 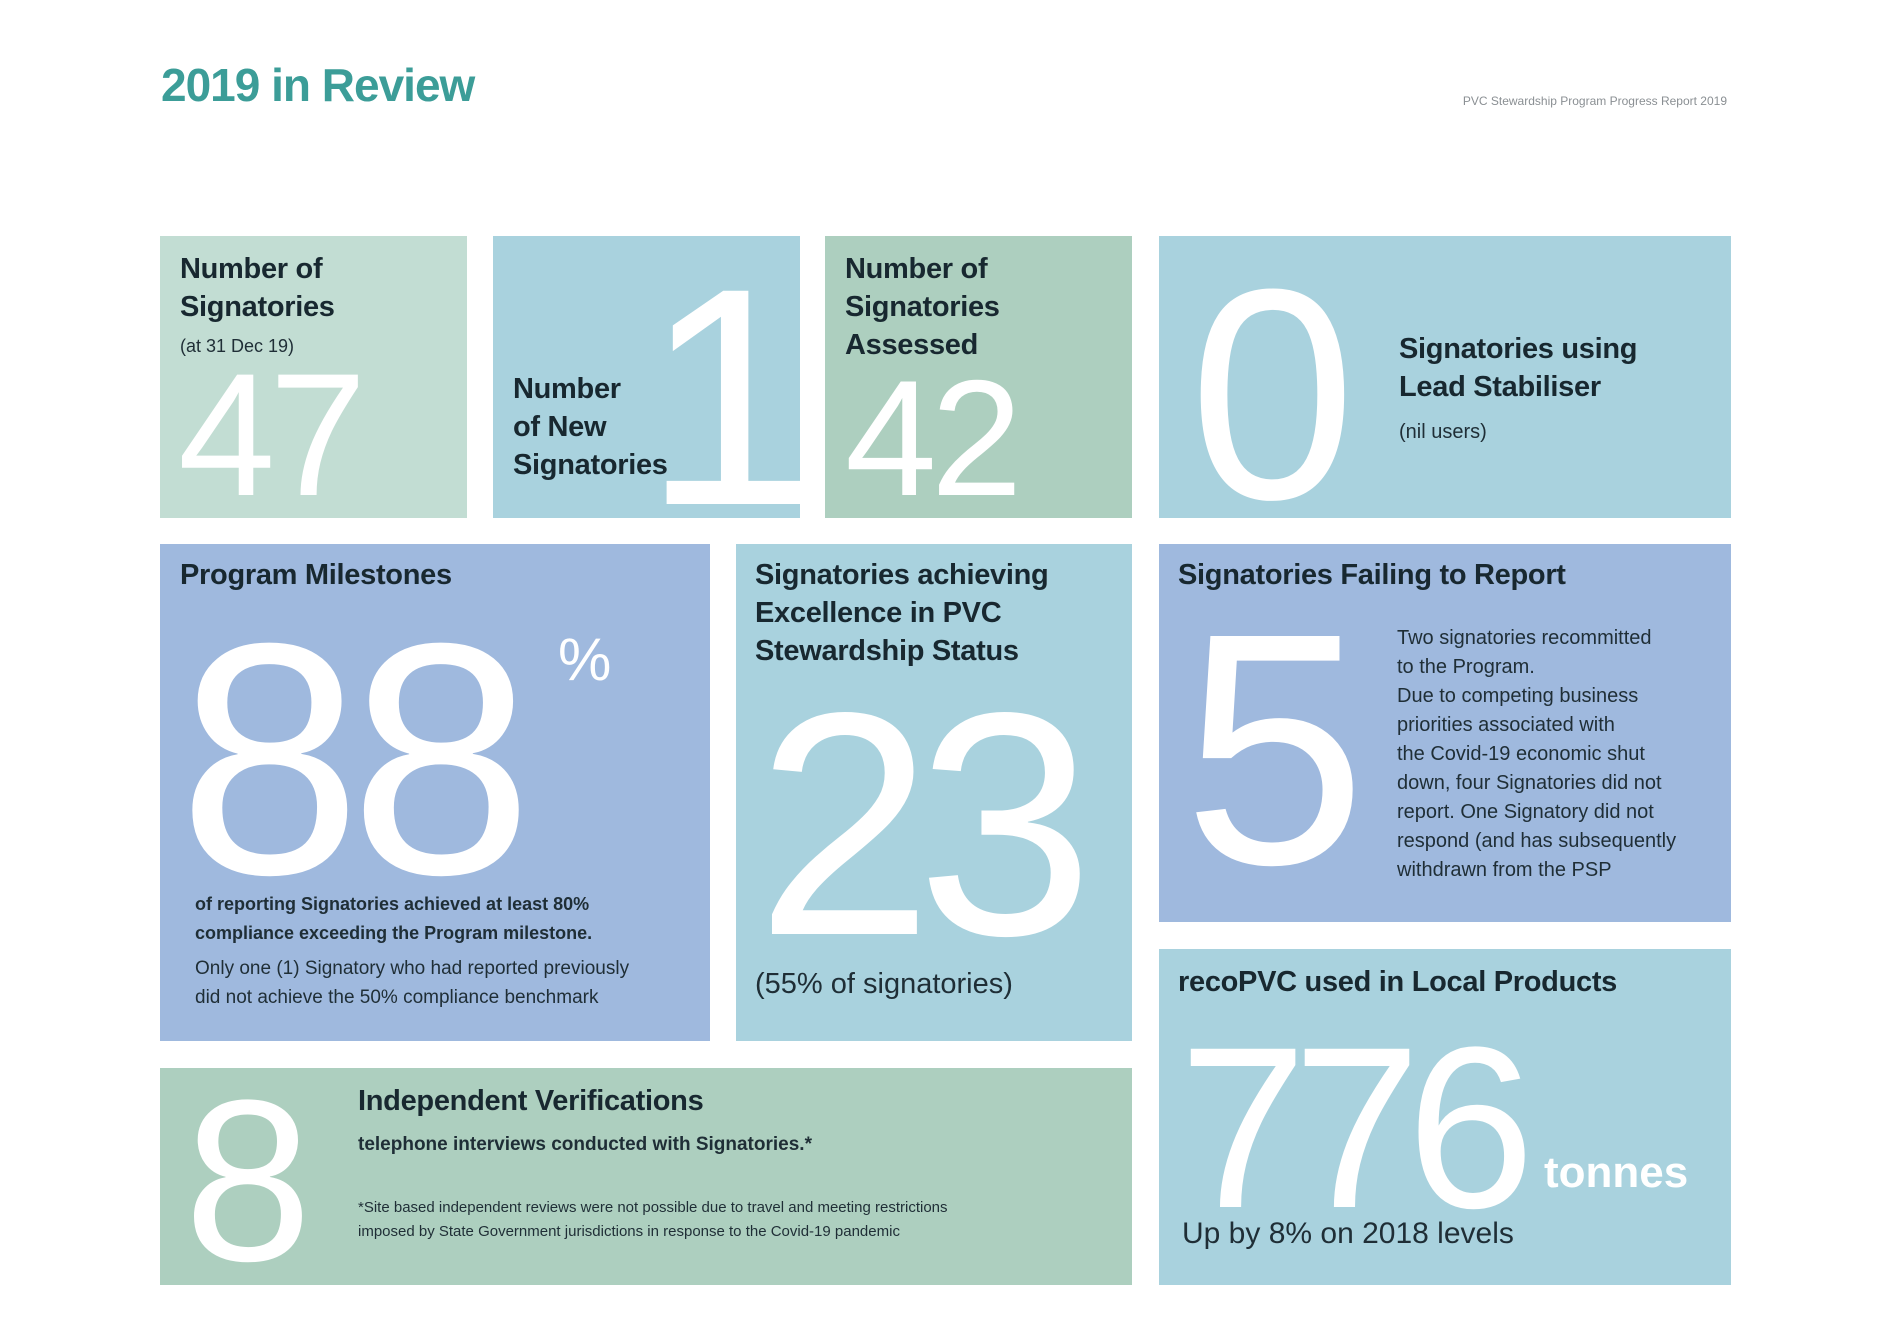 What do you see at coordinates (1443, 432) in the screenshot?
I see `tile-note: (nil users)` at bounding box center [1443, 432].